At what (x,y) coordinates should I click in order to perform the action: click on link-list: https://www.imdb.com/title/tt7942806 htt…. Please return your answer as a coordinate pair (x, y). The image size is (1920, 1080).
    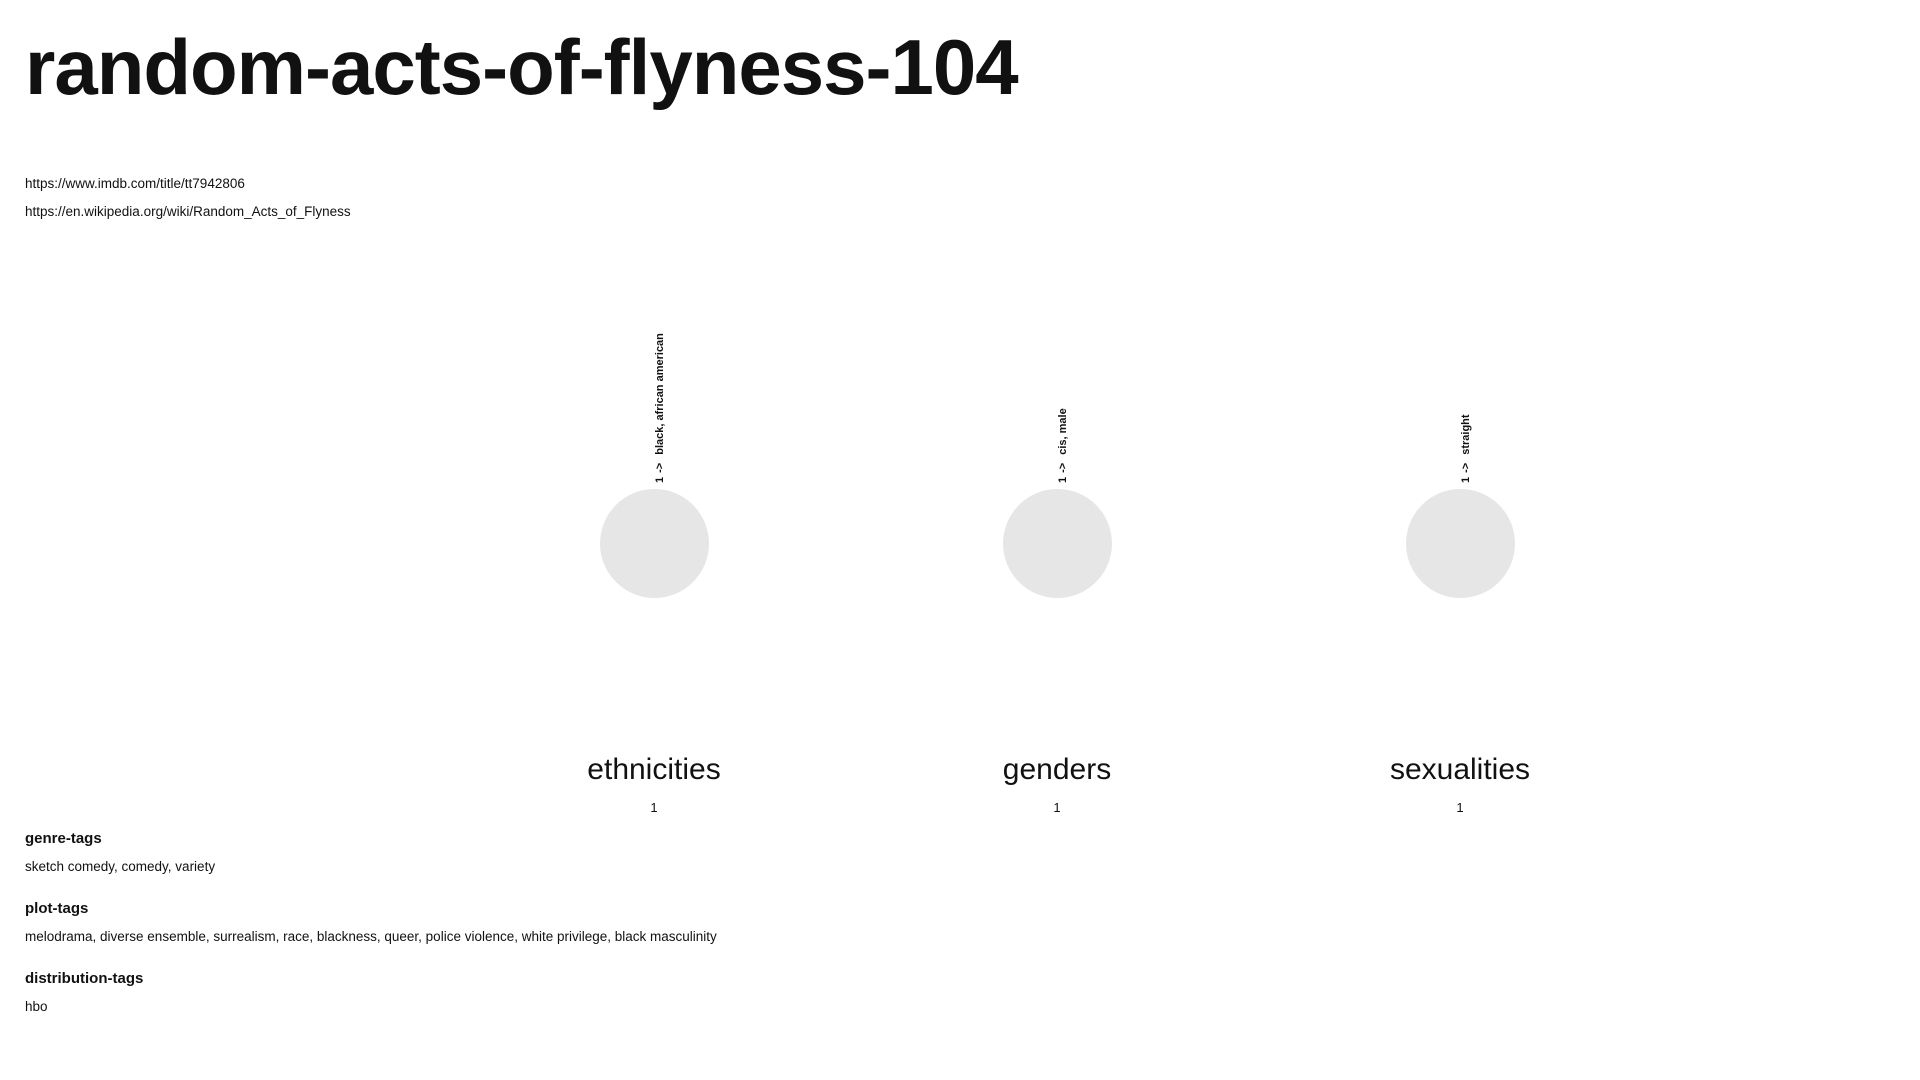
    Looking at the image, I should click on (188, 198).